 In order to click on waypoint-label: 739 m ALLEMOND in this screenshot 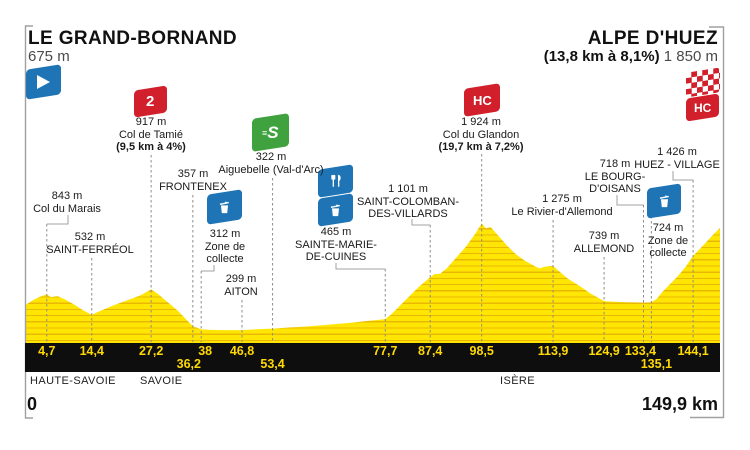, I will do `click(604, 242)`.